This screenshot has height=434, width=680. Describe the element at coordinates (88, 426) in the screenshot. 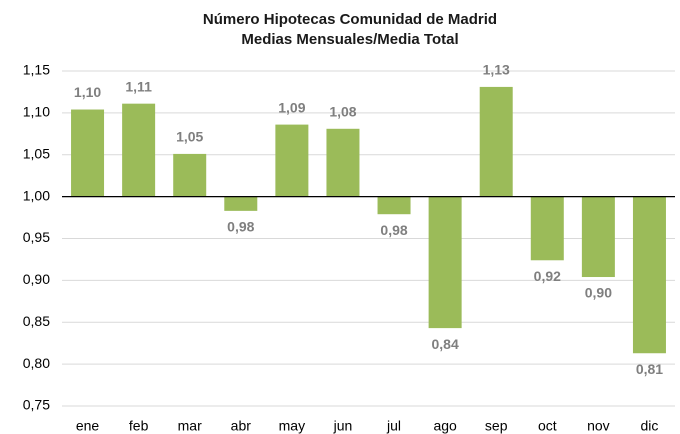

I see `x-tick-label: ene` at that location.